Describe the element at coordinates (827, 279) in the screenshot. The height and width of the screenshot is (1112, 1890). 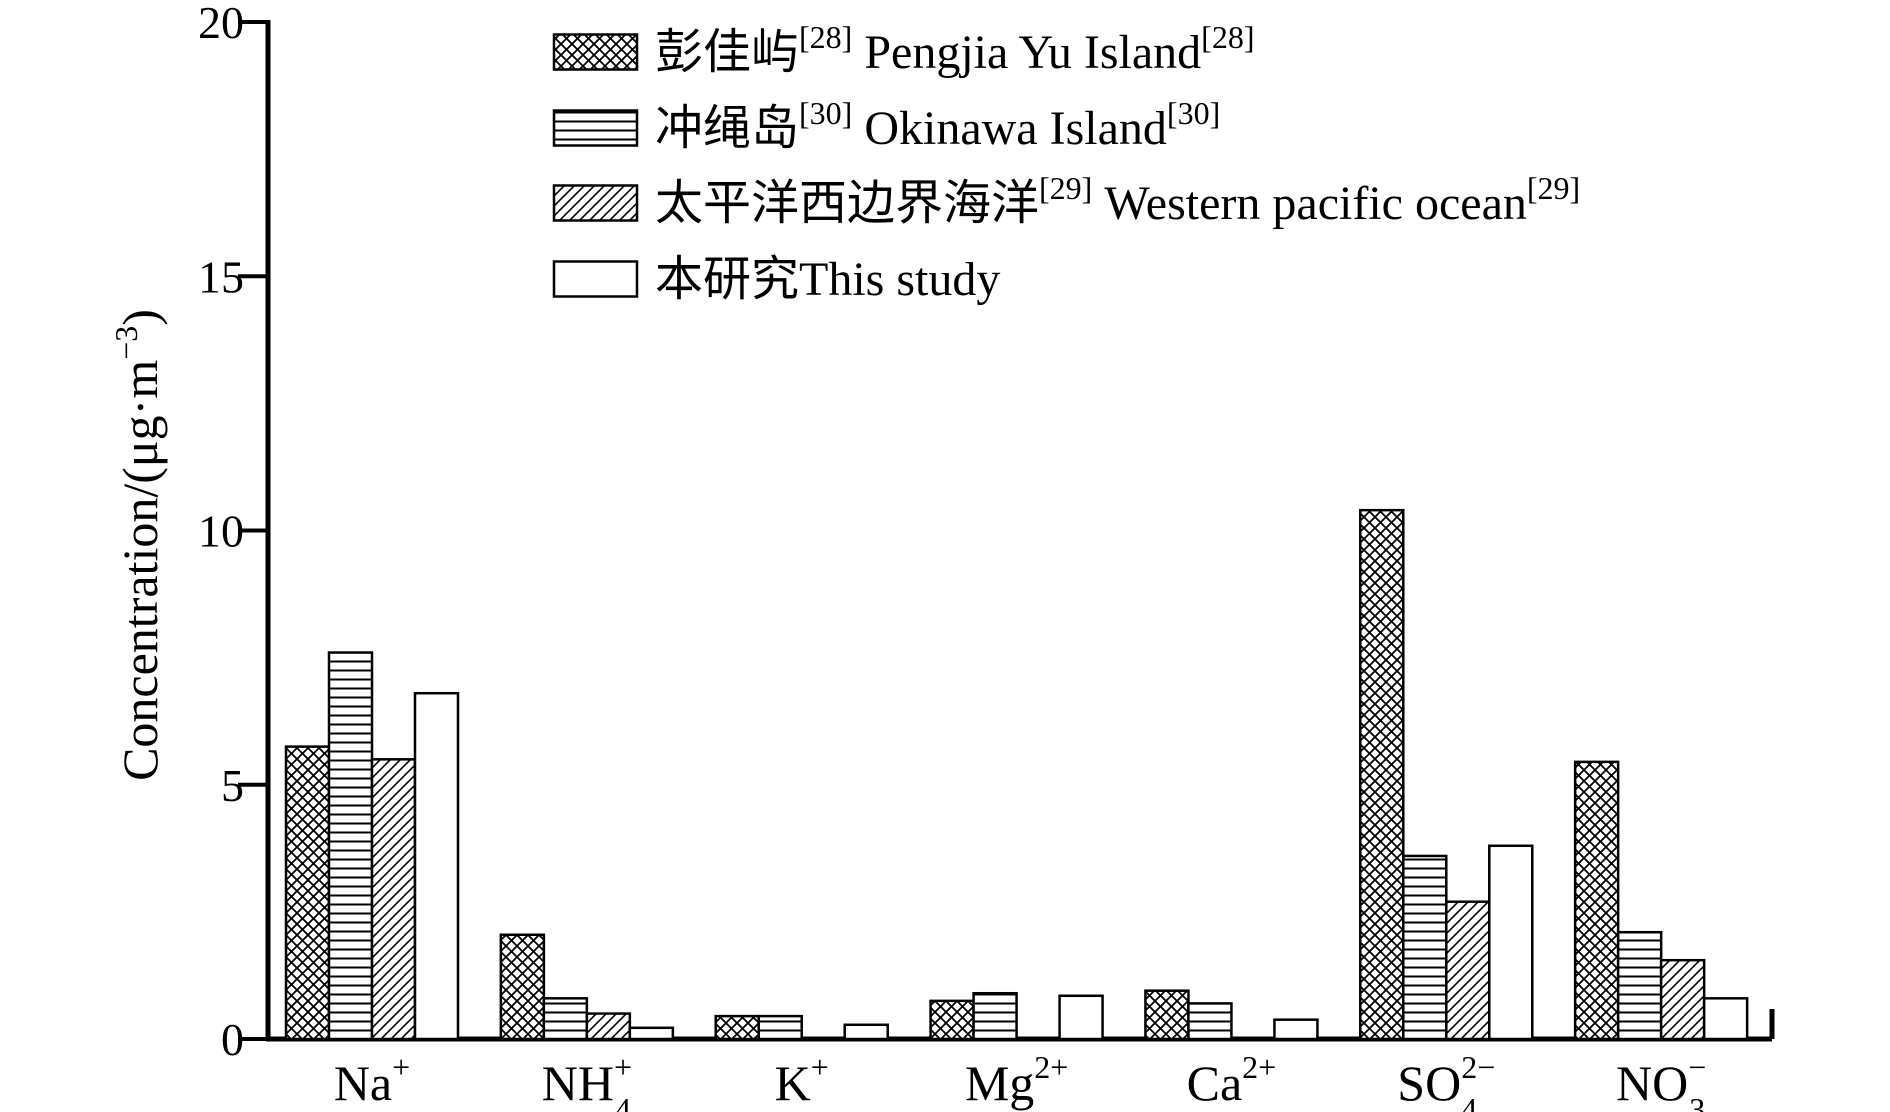
I see `legend-entry: 本研究This study` at that location.